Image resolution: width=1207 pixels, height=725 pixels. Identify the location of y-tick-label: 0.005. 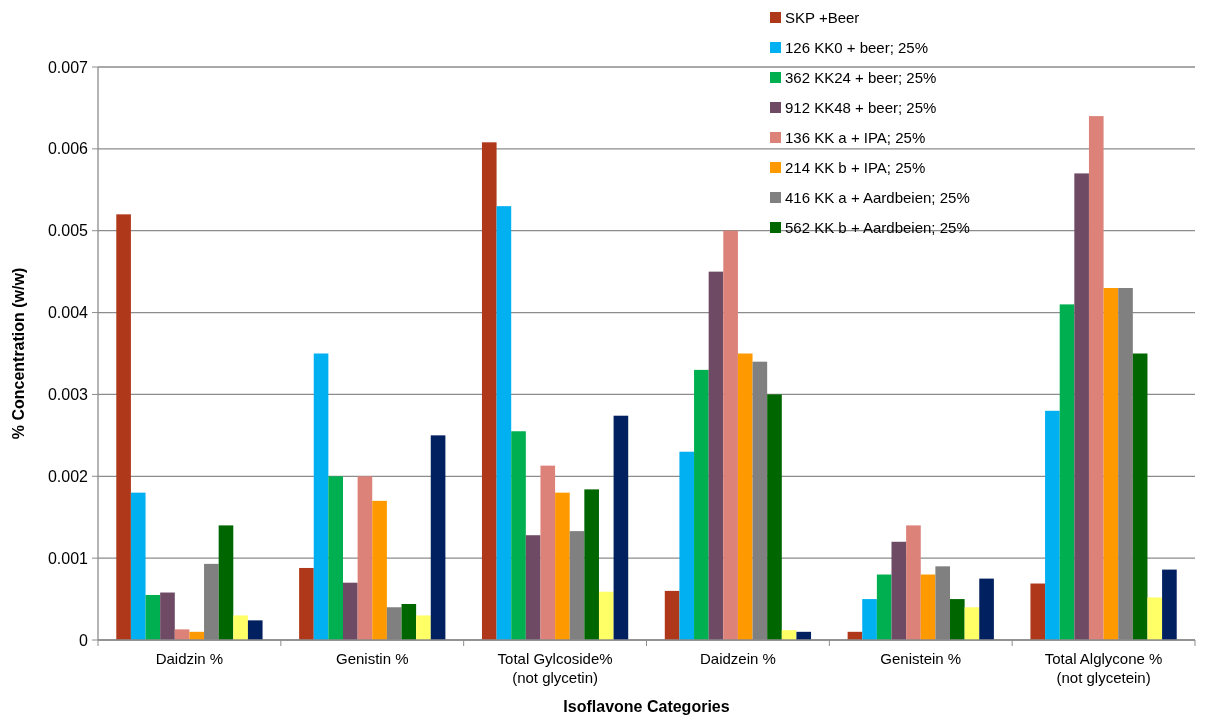
(68, 231).